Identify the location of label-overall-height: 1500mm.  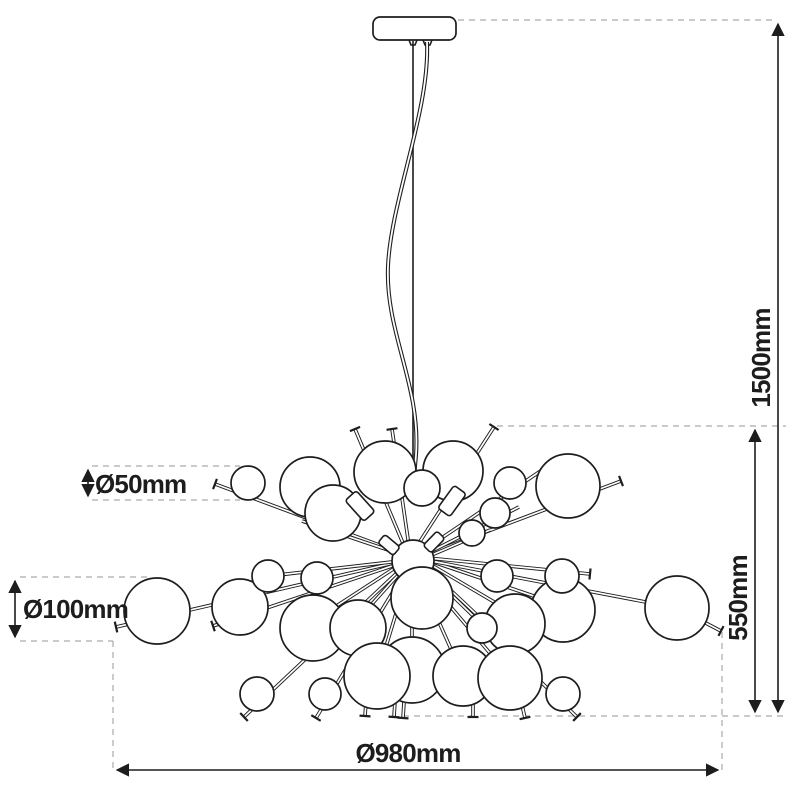
(761, 357).